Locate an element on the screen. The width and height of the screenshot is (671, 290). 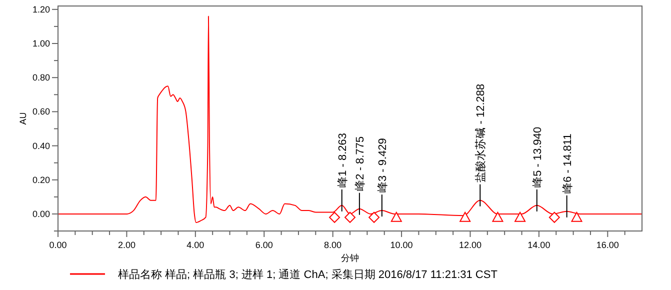
annotation: 峰3 - 9.429 is located at coordinates (382, 165).